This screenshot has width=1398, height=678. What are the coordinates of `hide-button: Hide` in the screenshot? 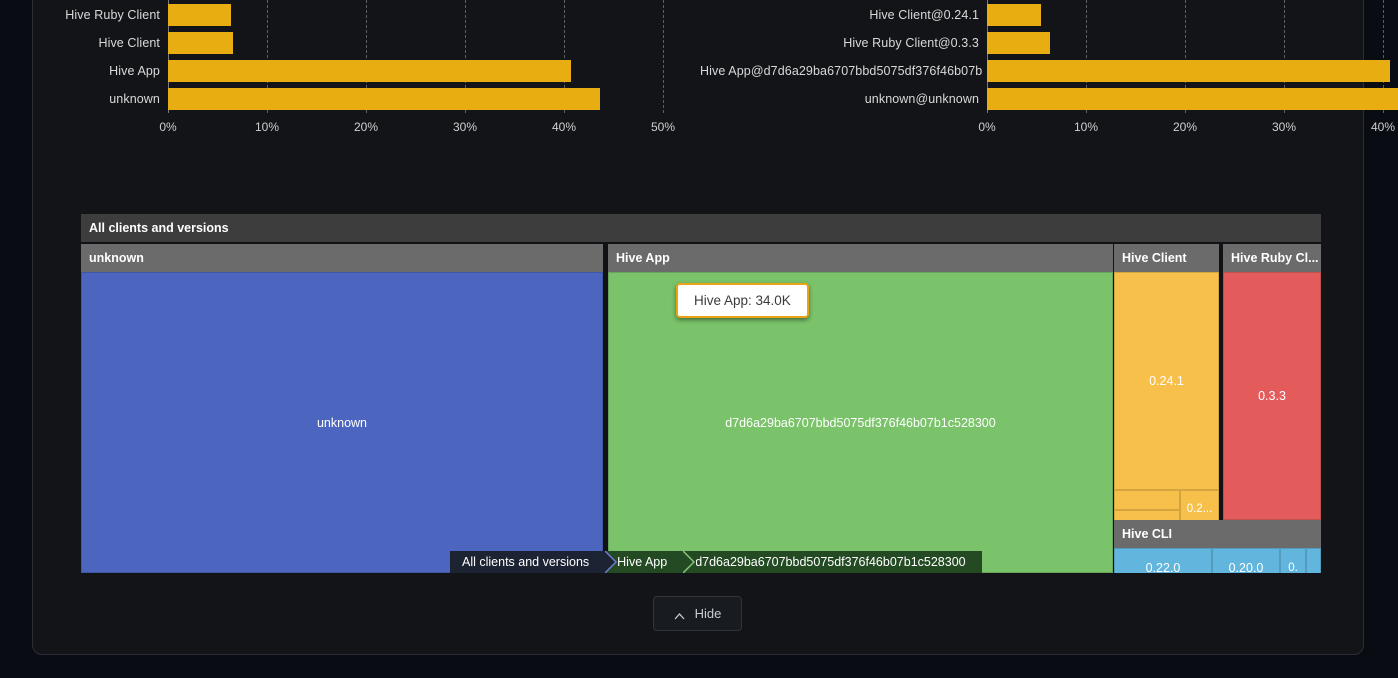 It's located at (697, 613).